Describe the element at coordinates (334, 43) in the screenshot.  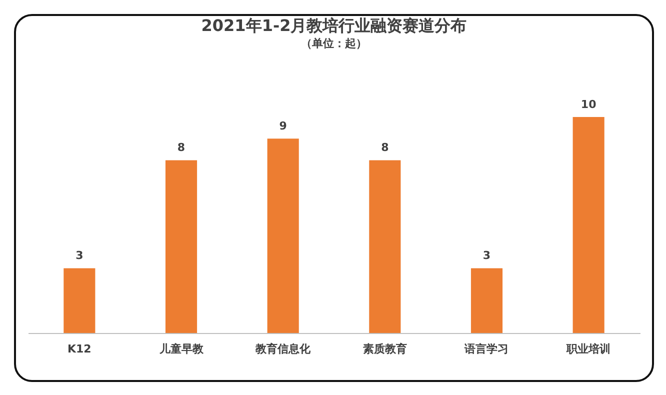
I see `chart-subtitle: （单位：起）` at that location.